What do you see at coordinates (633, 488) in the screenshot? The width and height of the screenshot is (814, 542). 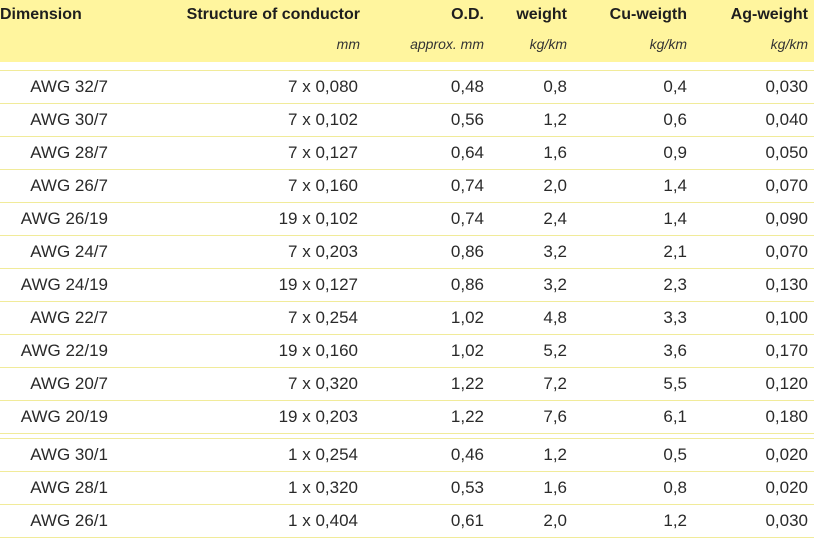 I see `cell-cu-weight: 0,8` at bounding box center [633, 488].